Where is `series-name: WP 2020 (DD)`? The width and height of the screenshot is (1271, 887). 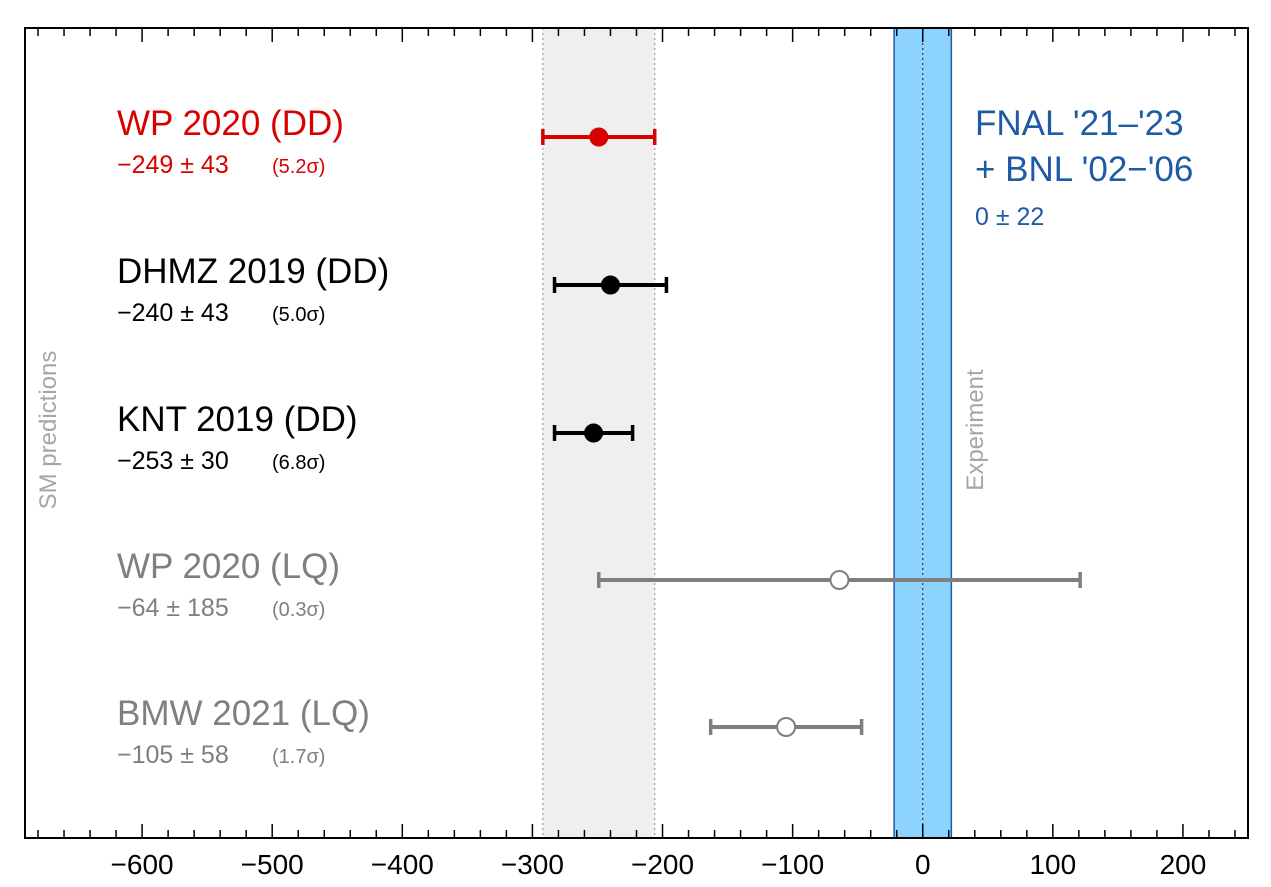 series-name: WP 2020 (DD) is located at coordinates (230, 123).